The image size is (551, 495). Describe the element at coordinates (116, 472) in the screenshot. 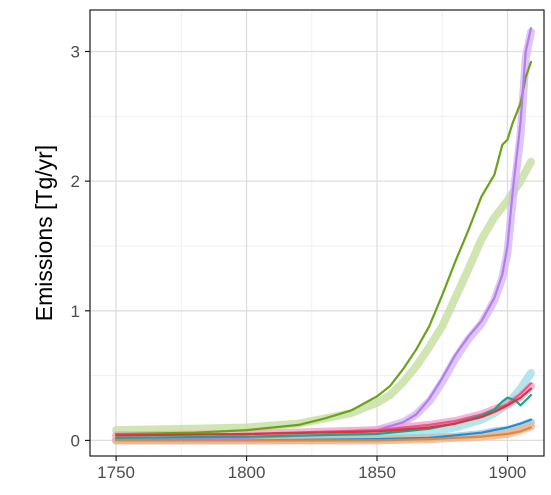

I see `x-tick-label: 1750` at that location.